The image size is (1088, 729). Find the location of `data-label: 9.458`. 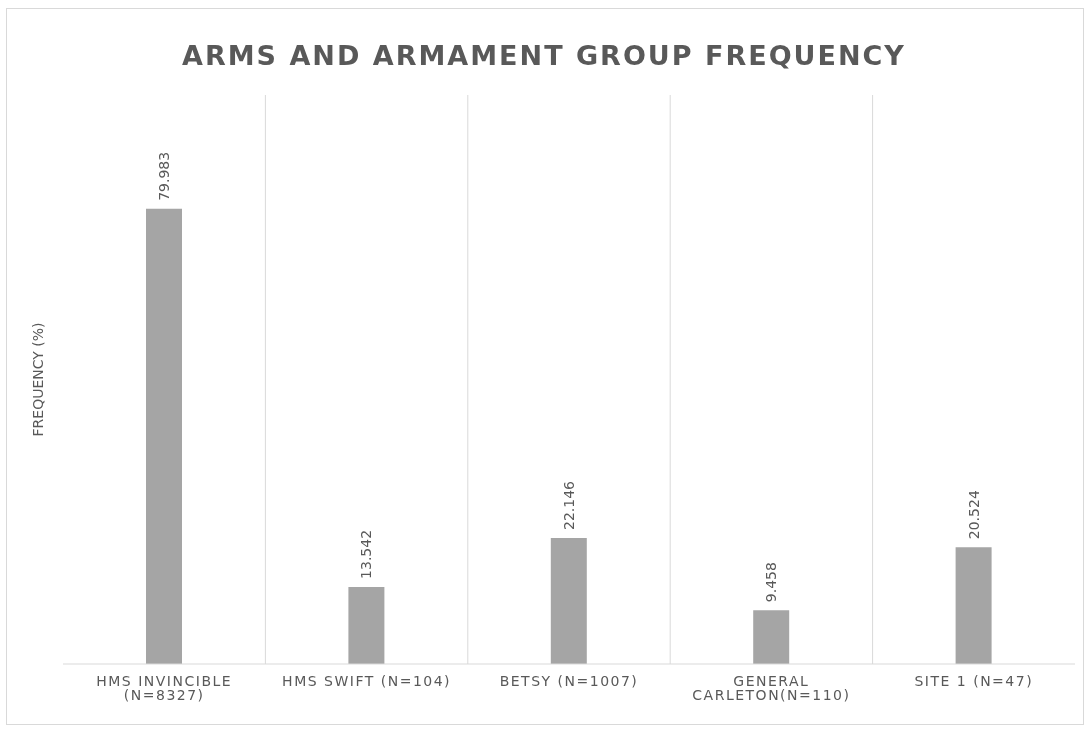

data-label: 9.458 is located at coordinates (771, 582).